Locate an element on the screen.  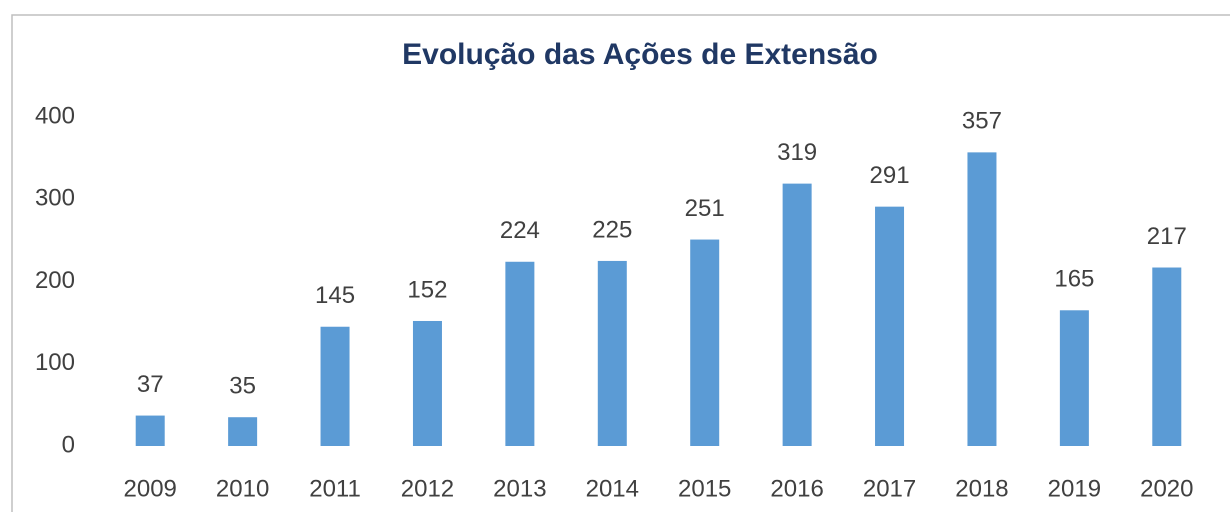
x-tick-label: 2017 is located at coordinates (889, 488).